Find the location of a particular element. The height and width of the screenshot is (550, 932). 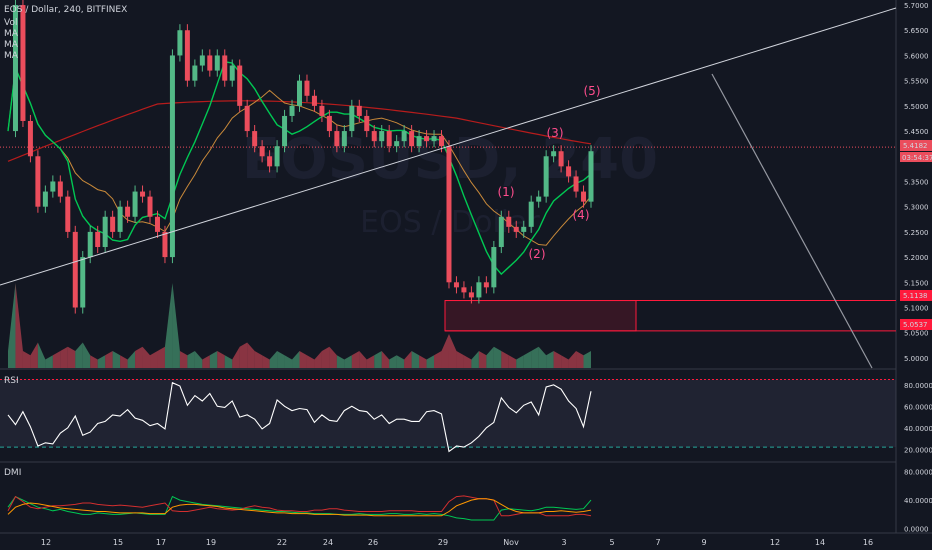

time-tick-label: 15 is located at coordinates (118, 542).